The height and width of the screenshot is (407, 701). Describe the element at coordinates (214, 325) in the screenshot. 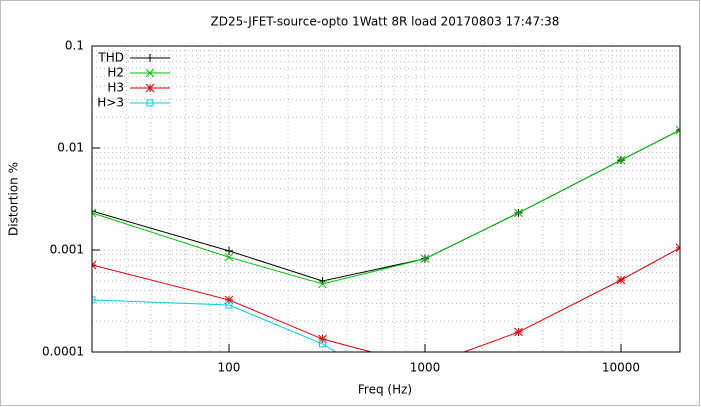

I see `series-line` at that location.